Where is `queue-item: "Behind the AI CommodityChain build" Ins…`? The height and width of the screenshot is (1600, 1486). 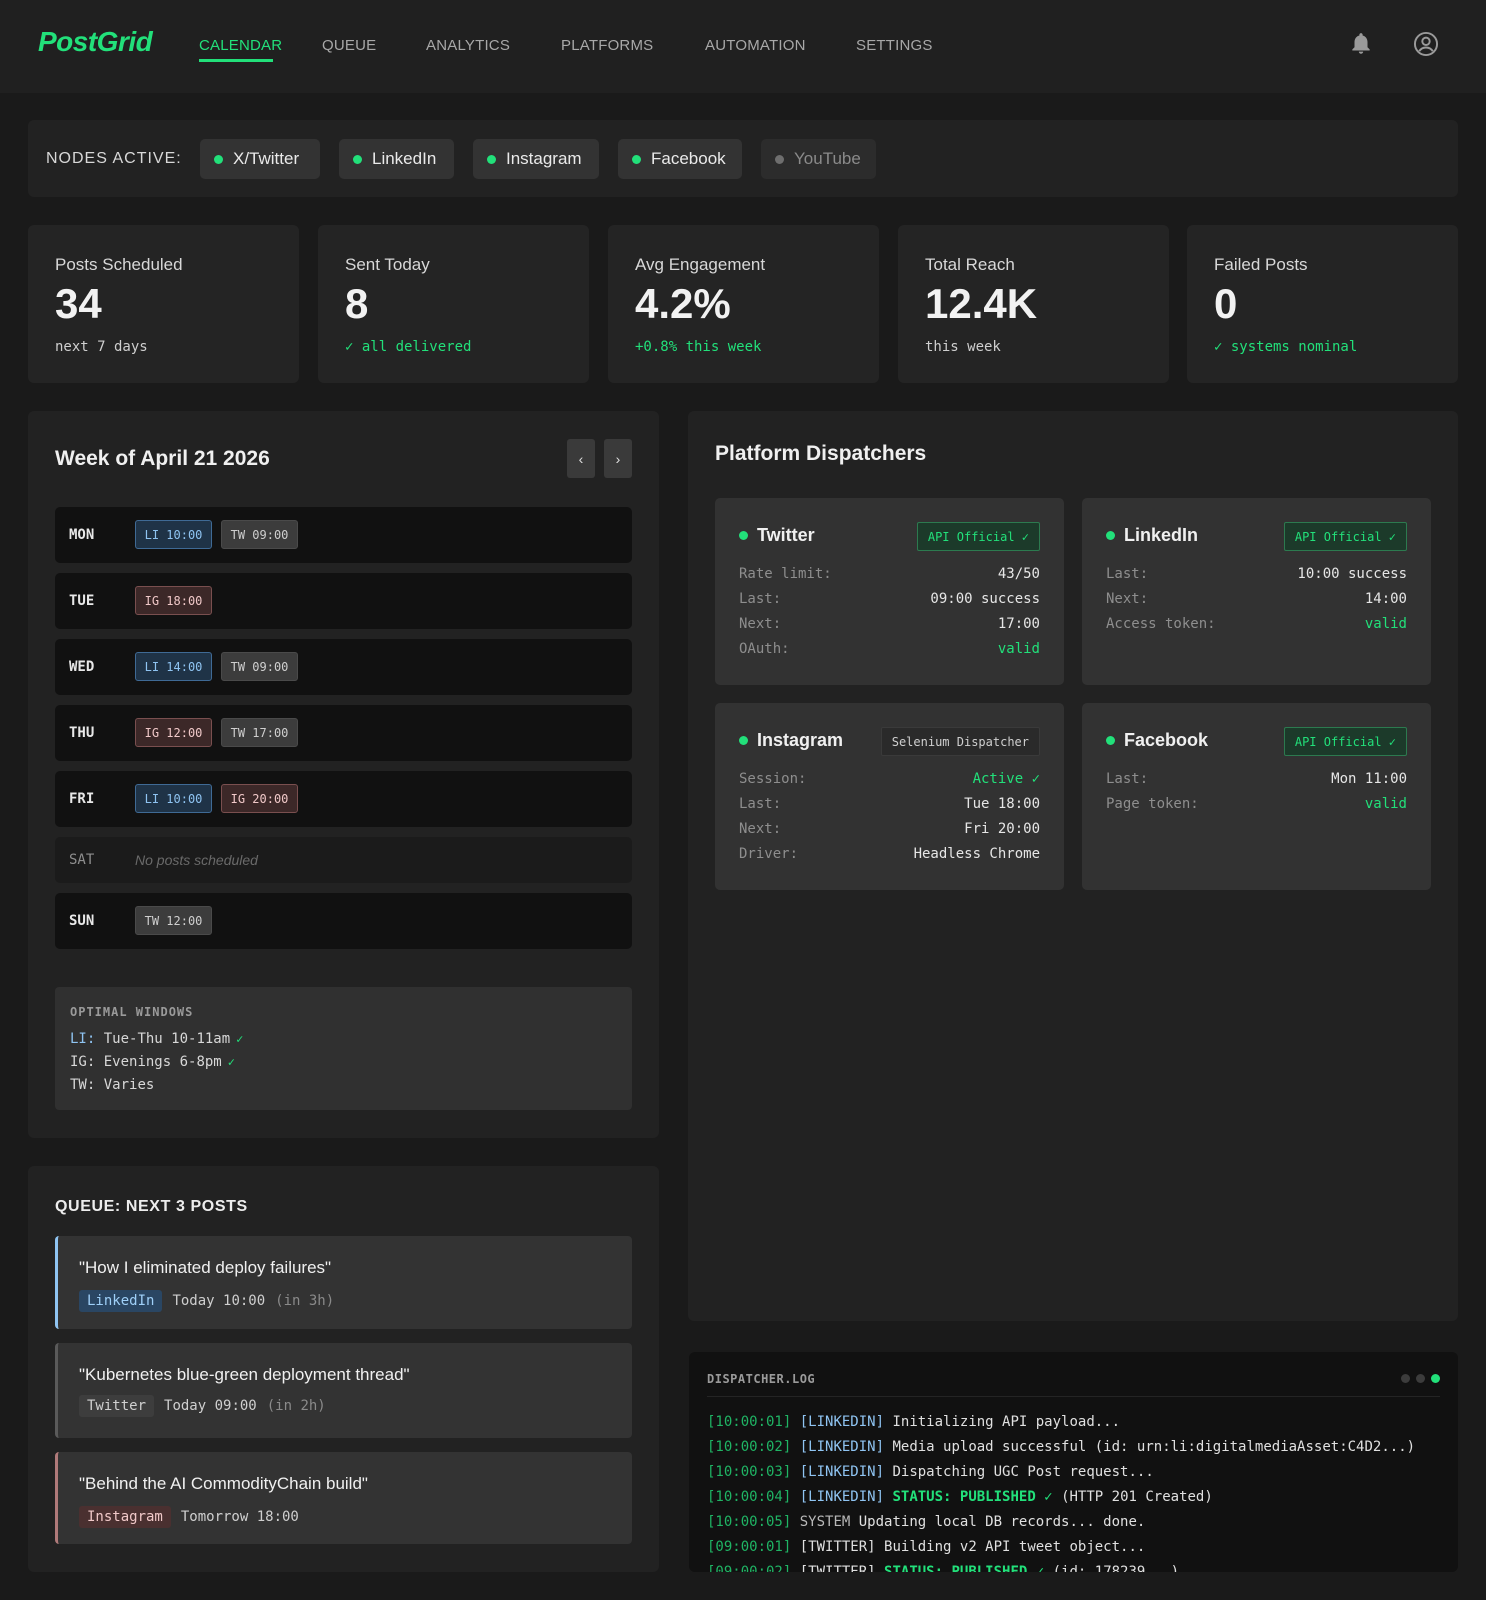 queue-item: "Behind the AI CommodityChain build" Ins… is located at coordinates (343, 1498).